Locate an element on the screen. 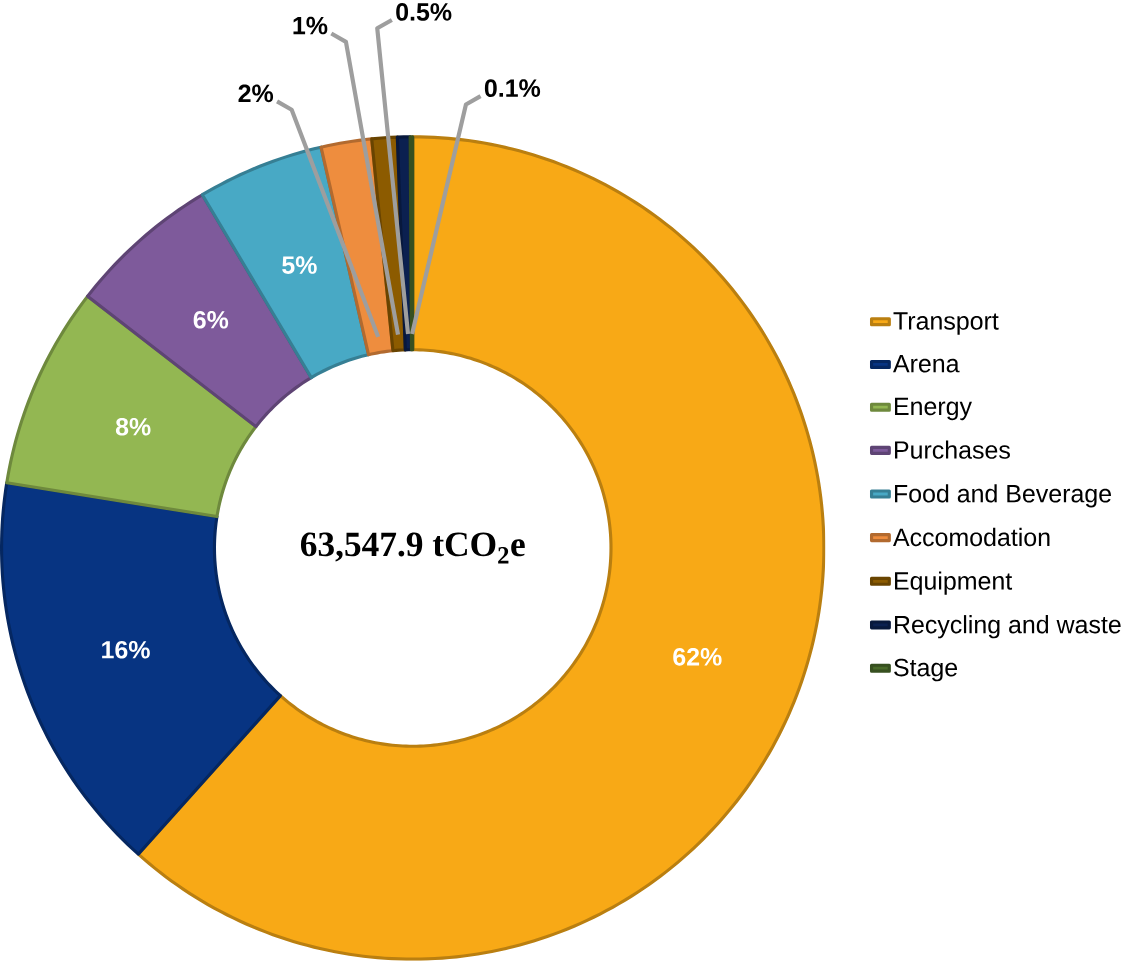  data-label: 0.5% is located at coordinates (424, 12).